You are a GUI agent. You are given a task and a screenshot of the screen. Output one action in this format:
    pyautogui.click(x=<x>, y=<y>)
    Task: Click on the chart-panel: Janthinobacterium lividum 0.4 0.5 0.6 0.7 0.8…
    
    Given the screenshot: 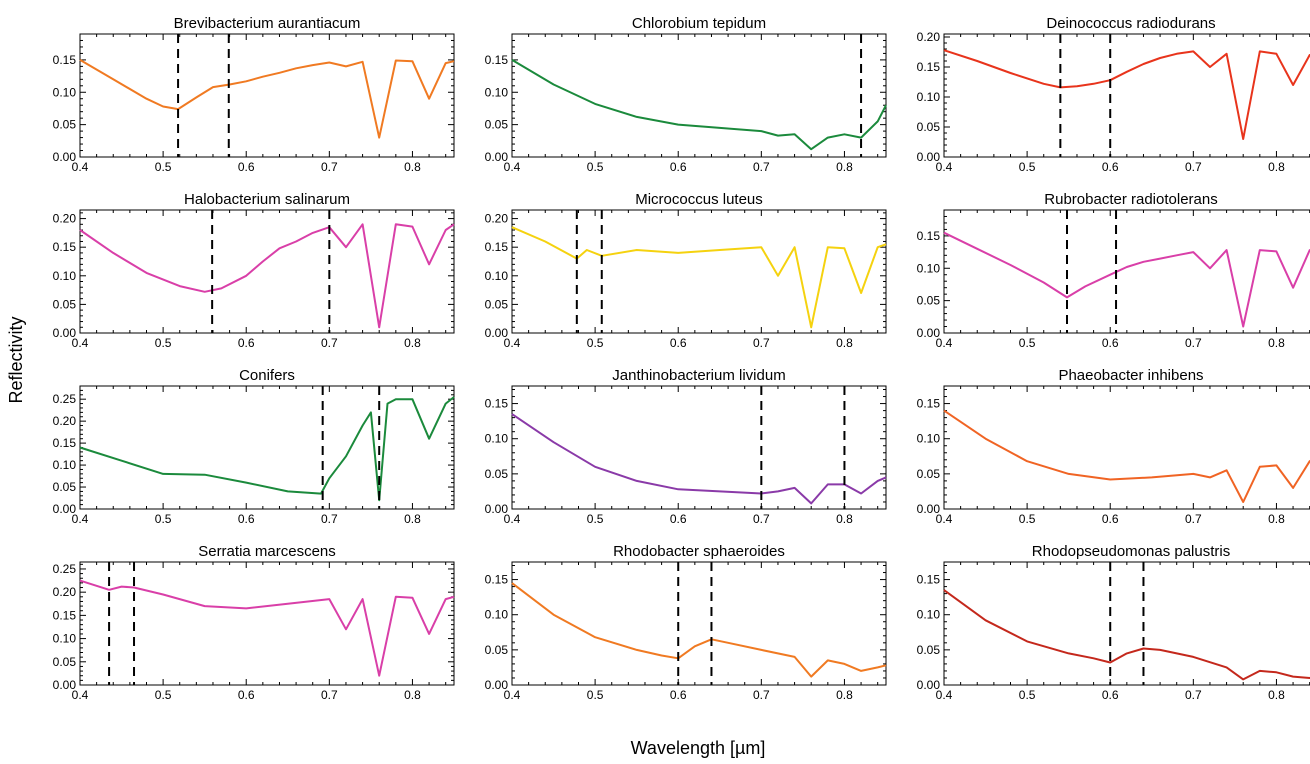 What is the action you would take?
    pyautogui.click(x=686, y=446)
    